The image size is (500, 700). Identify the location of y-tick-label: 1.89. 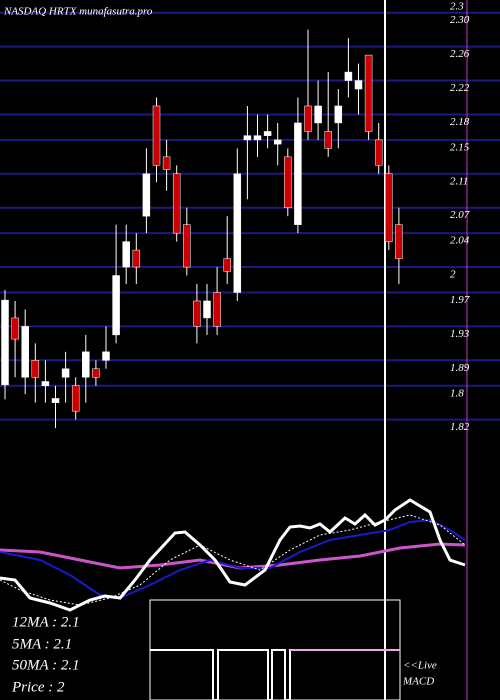
(460, 368).